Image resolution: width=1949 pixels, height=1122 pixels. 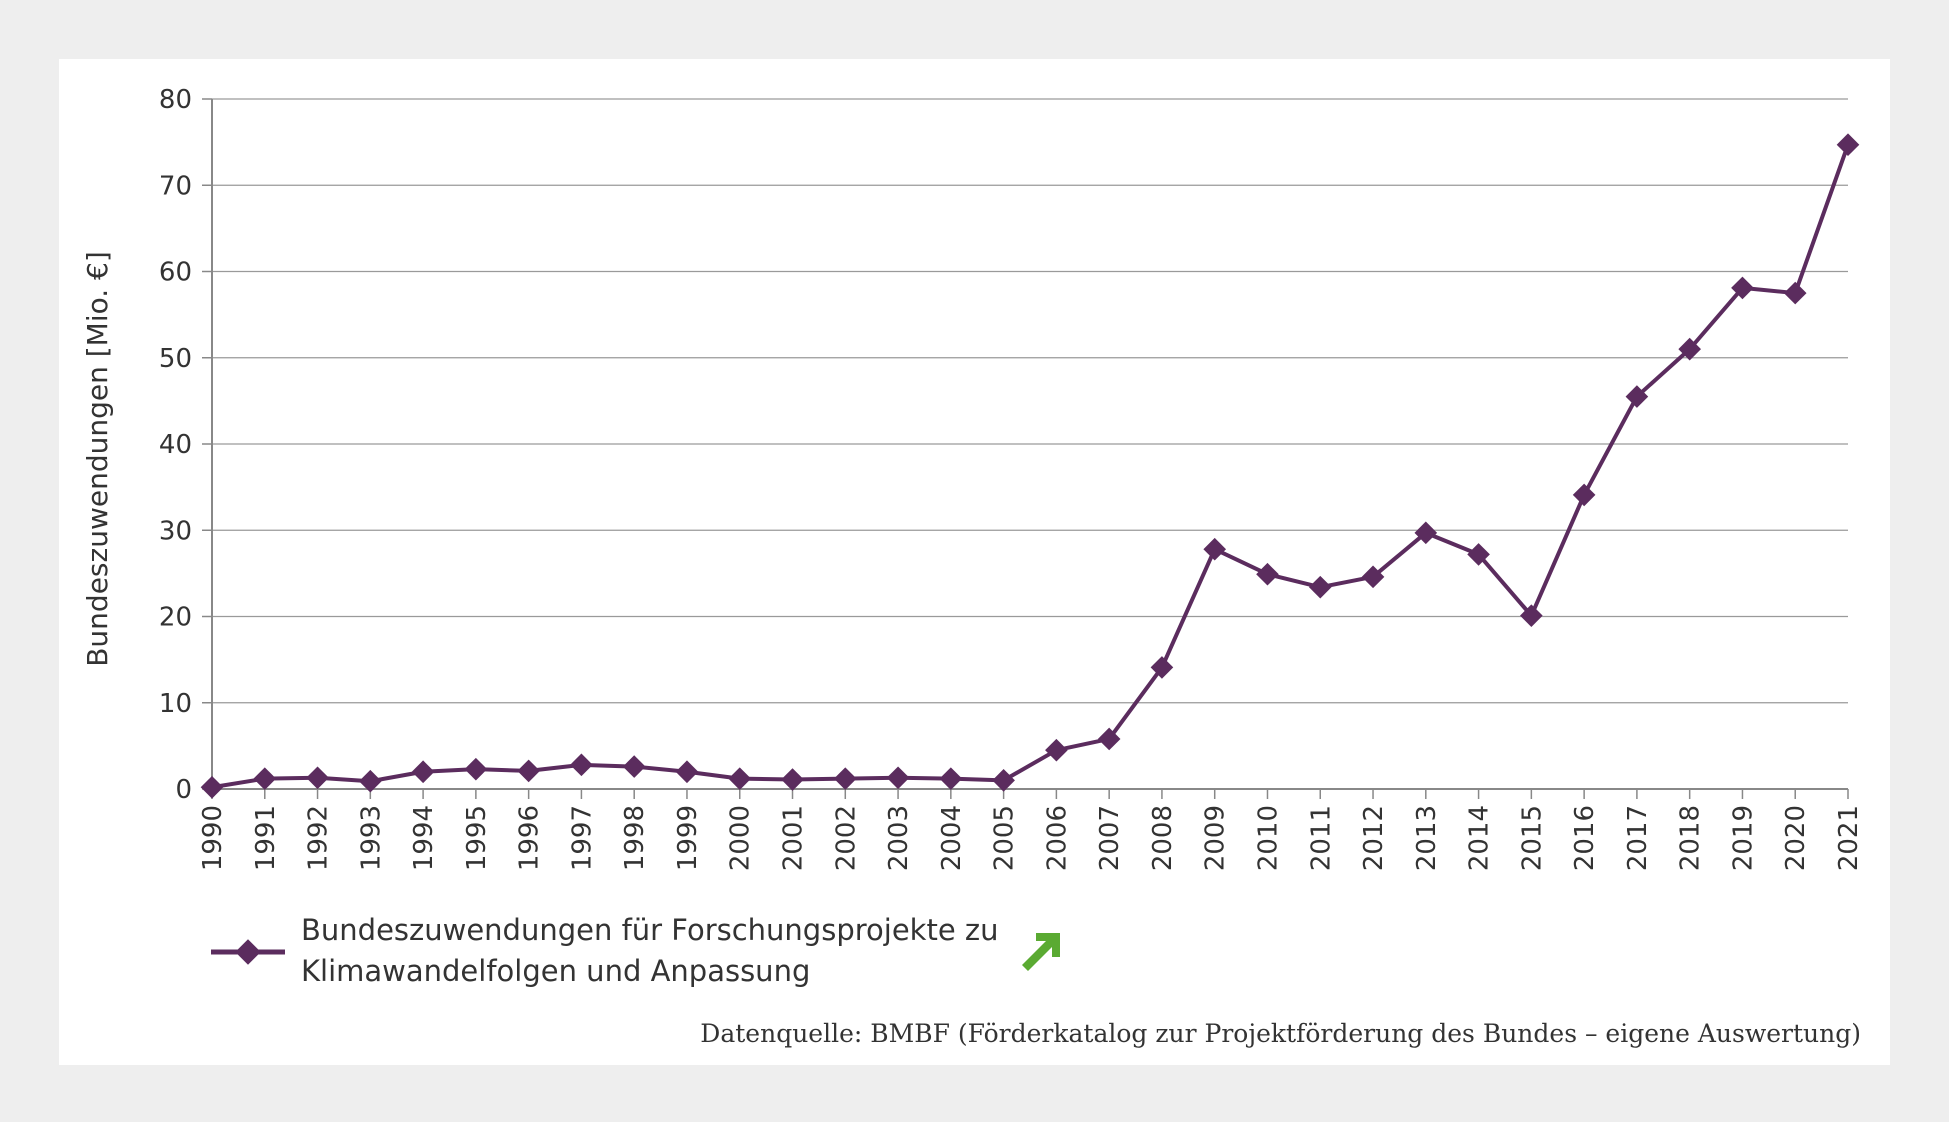 What do you see at coordinates (845, 778) in the screenshot?
I see `data-point-2002` at bounding box center [845, 778].